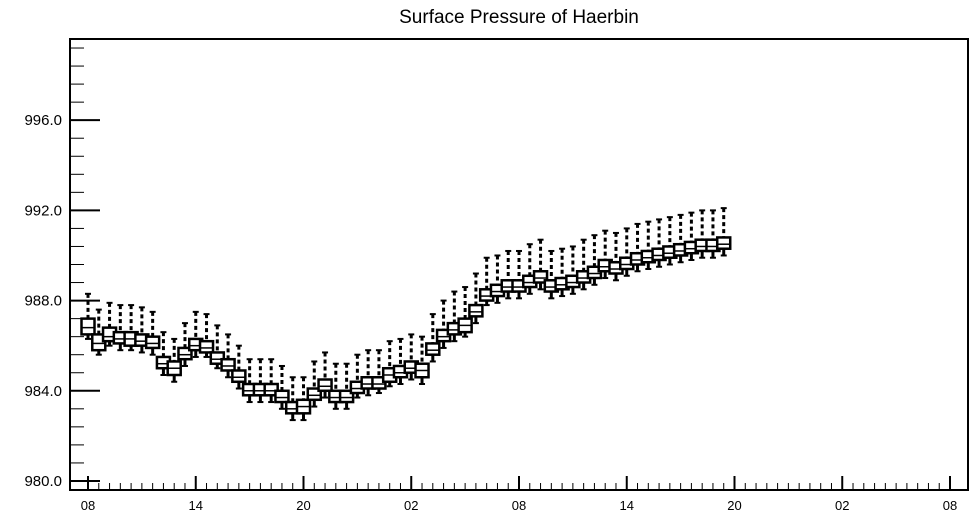 This screenshot has width=975, height=518. What do you see at coordinates (519, 494) in the screenshot?
I see `x-axis: 08 14 20 02 08 14 20 02 08` at bounding box center [519, 494].